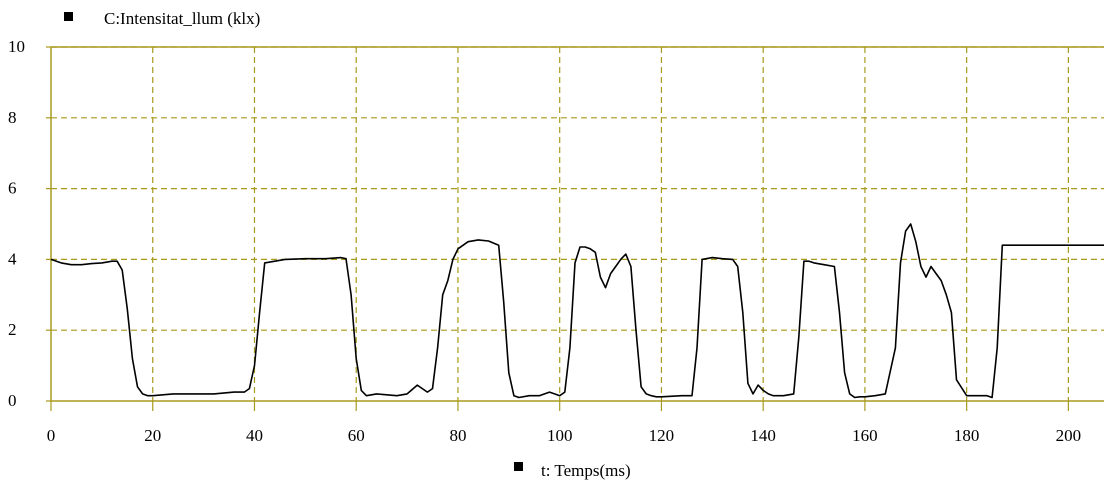 The height and width of the screenshot is (484, 1104). I want to click on x-axis-ticks: 0 20 40 60 80 100 120 140 160 180 200, so click(564, 423).